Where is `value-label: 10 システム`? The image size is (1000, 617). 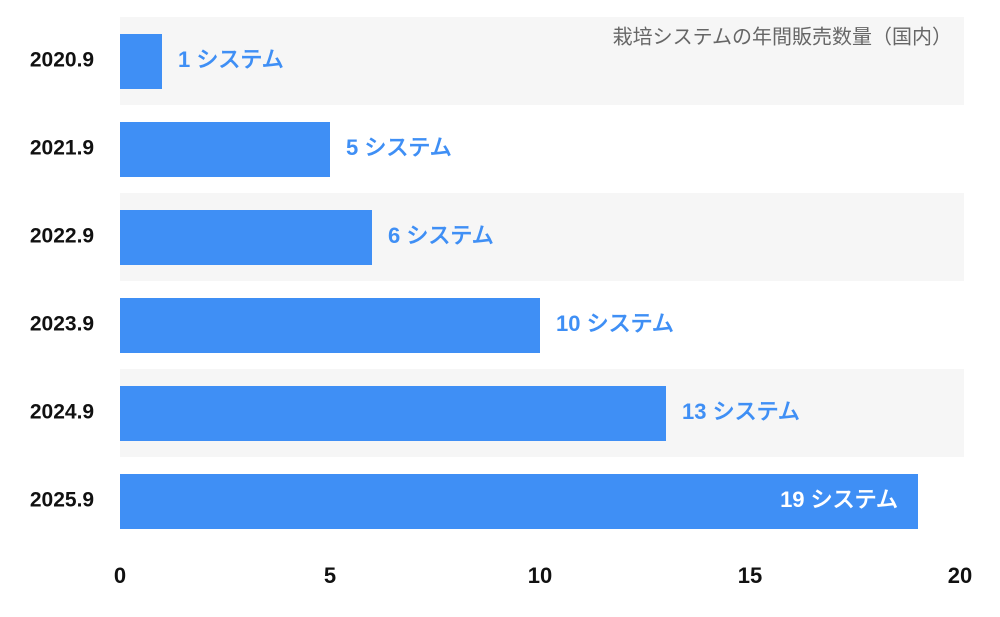
value-label: 10 システム is located at coordinates (615, 323).